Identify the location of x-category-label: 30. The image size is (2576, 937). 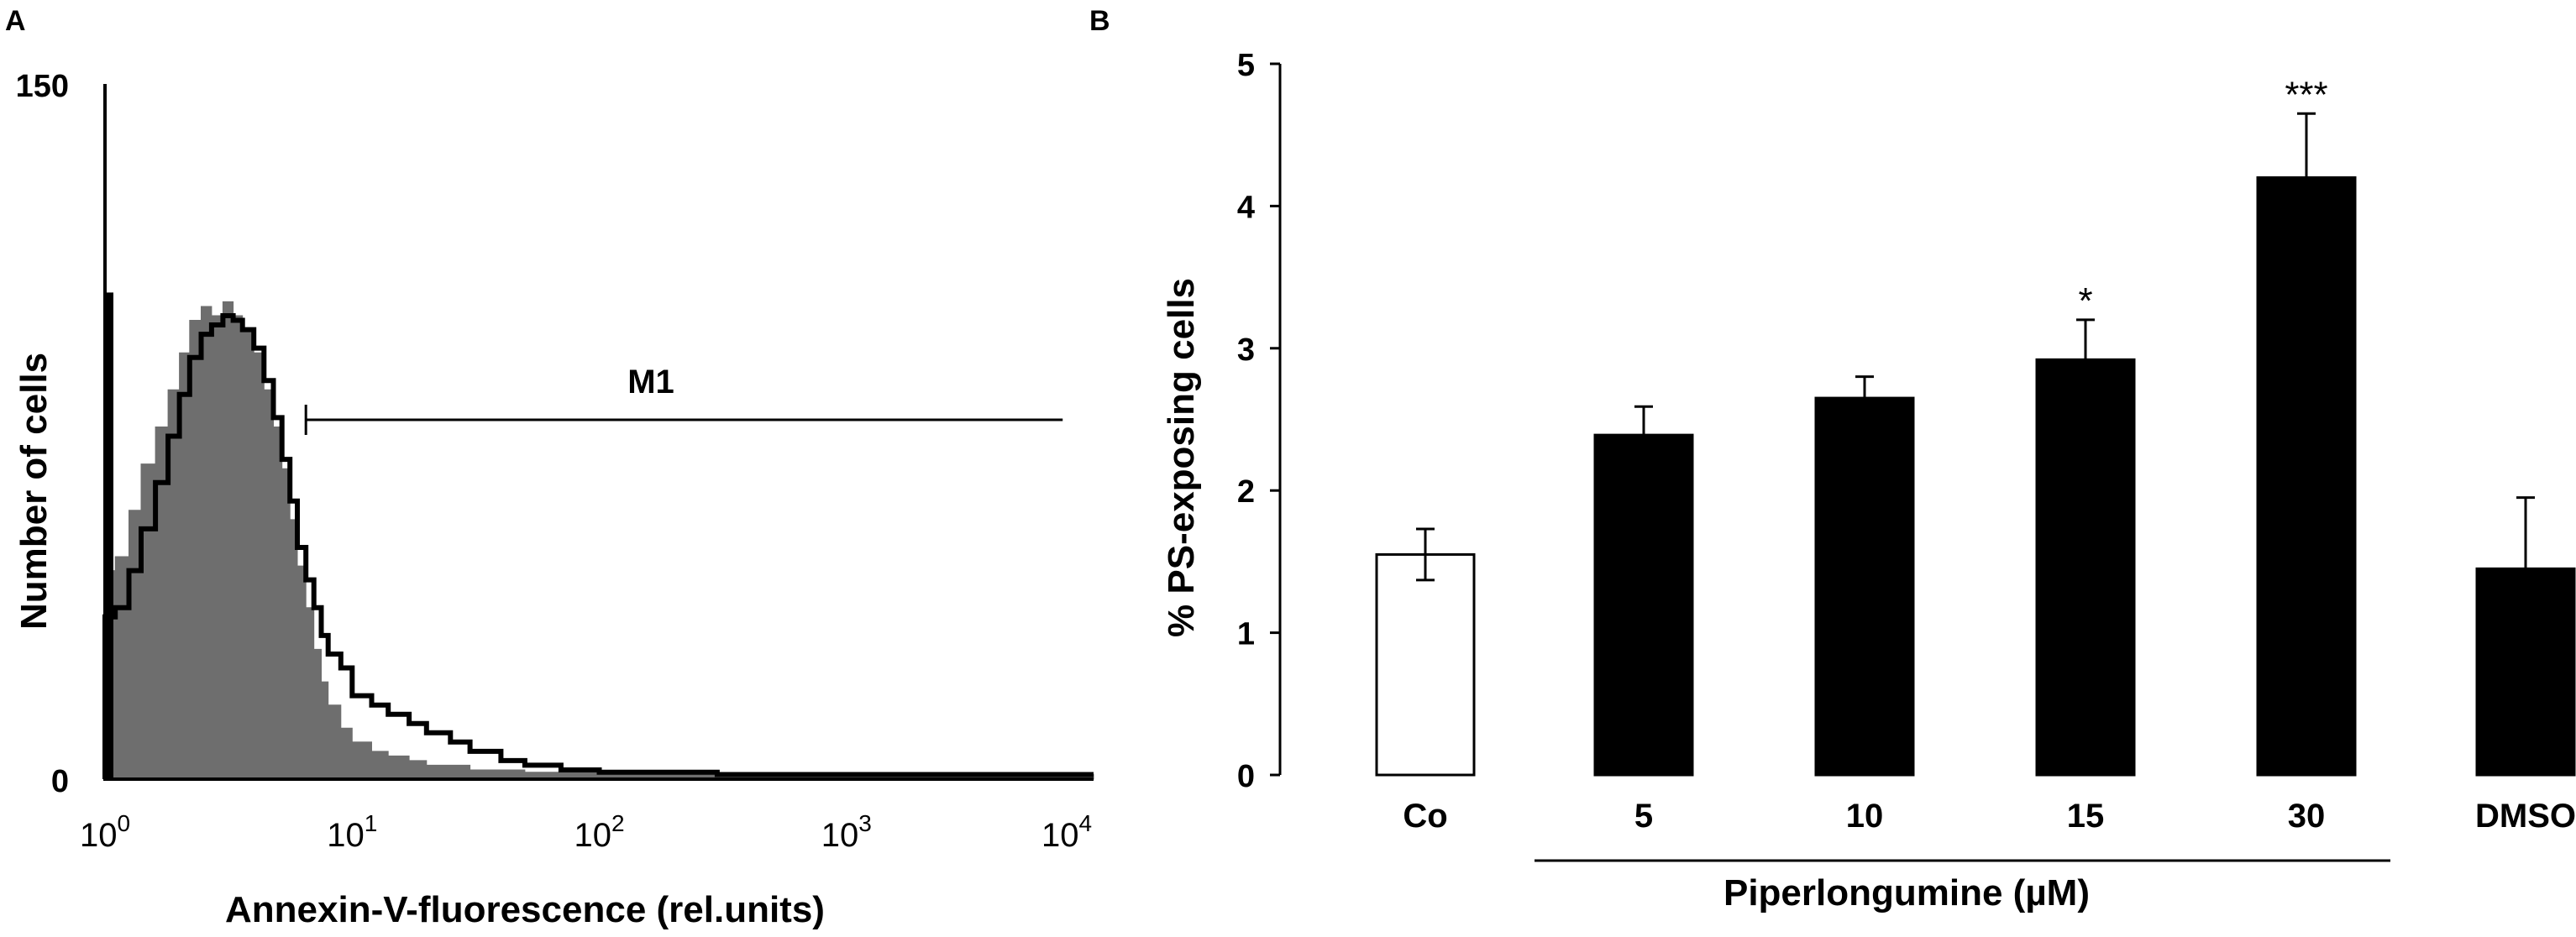
(2307, 816).